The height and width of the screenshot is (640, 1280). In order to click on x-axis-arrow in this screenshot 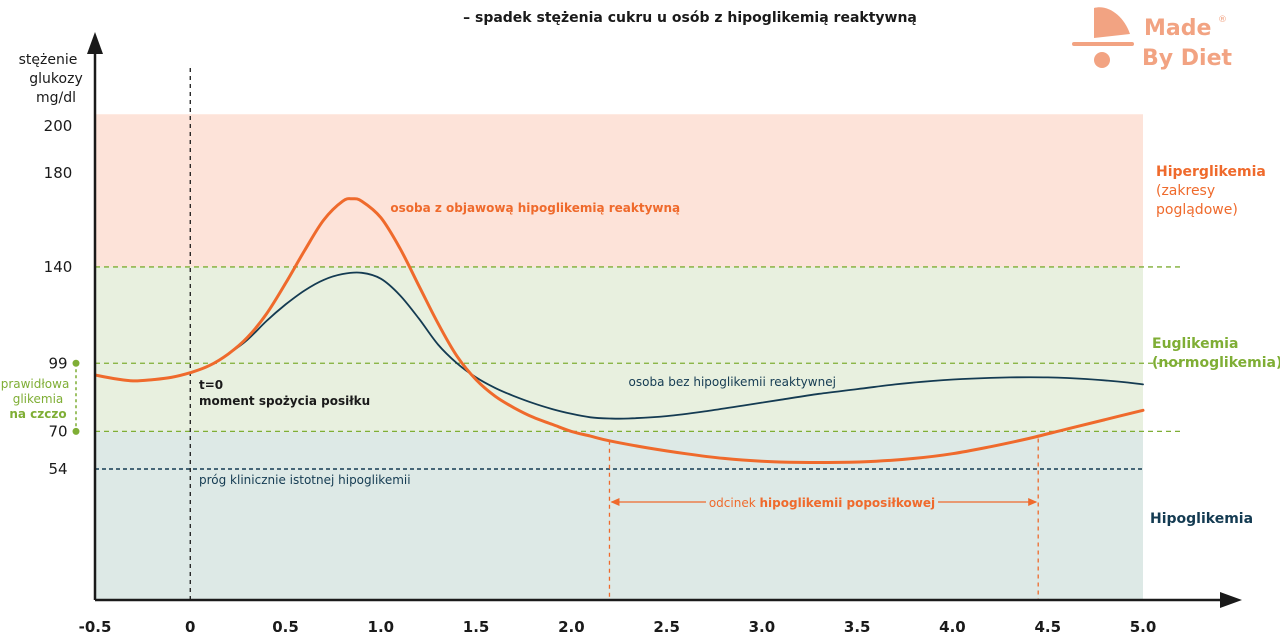, I will do `click(1231, 600)`.